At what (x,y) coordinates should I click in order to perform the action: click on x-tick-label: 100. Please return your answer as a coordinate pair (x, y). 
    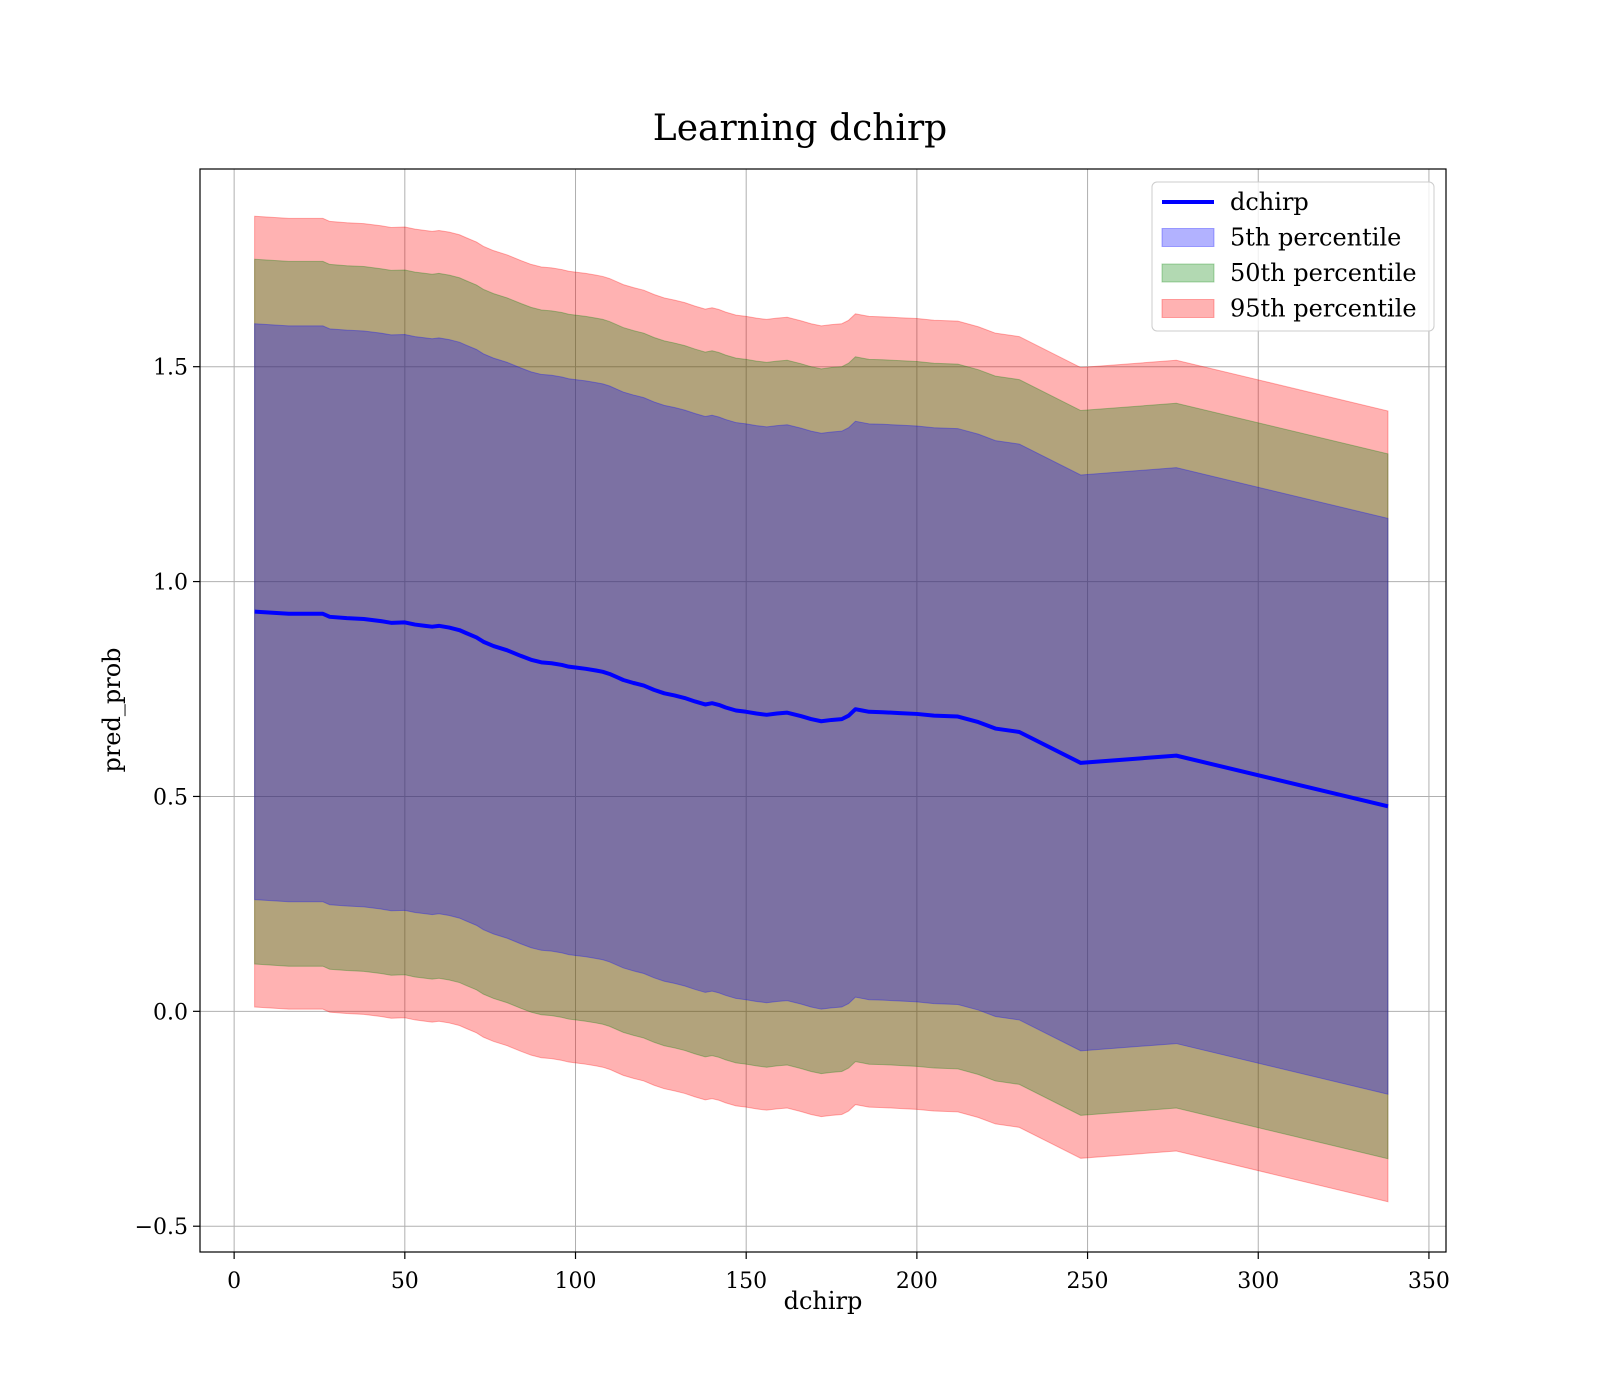
    Looking at the image, I should click on (576, 1281).